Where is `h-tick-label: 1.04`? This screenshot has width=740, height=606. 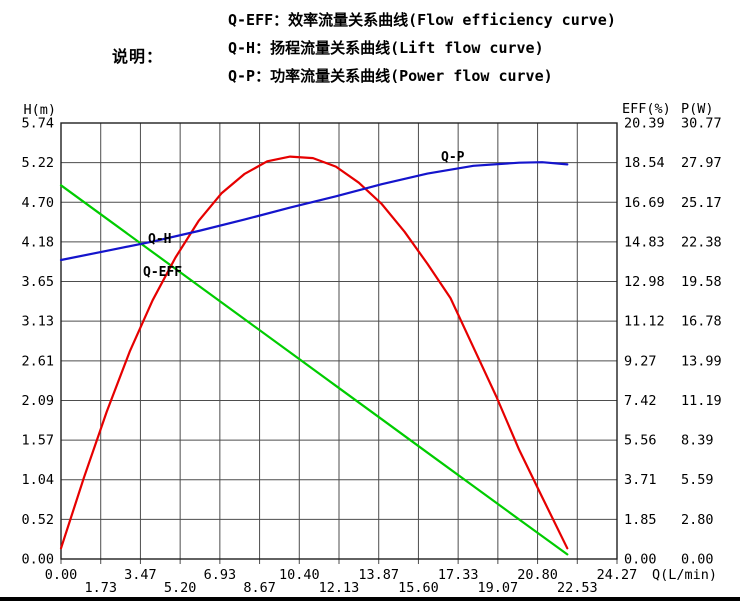 h-tick-label: 1.04 is located at coordinates (37, 480).